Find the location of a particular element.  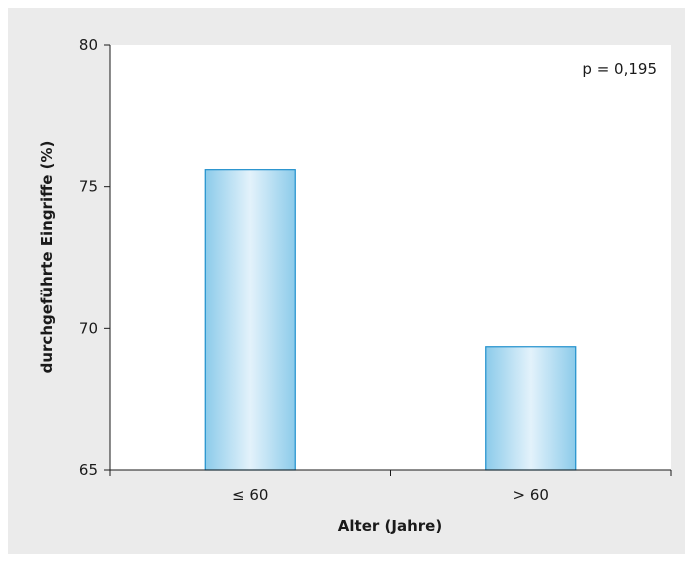

y-tick-label-1: 70 is located at coordinates (88, 328).